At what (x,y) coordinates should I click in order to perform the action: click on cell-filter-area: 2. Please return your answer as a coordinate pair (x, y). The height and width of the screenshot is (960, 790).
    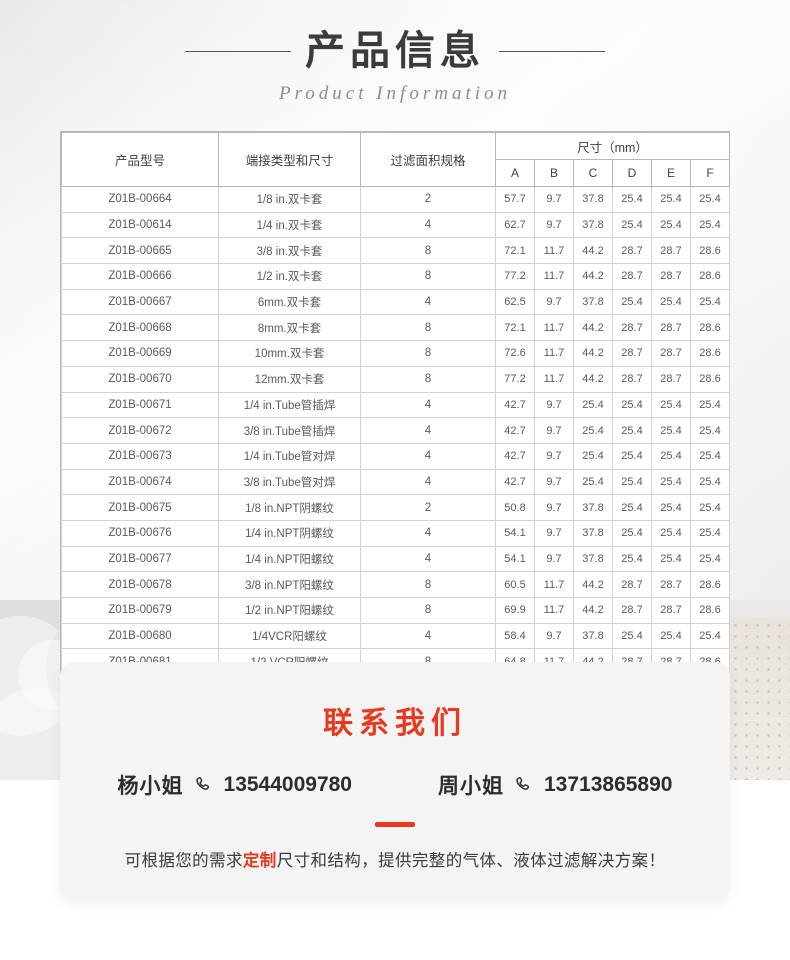
    Looking at the image, I should click on (428, 507).